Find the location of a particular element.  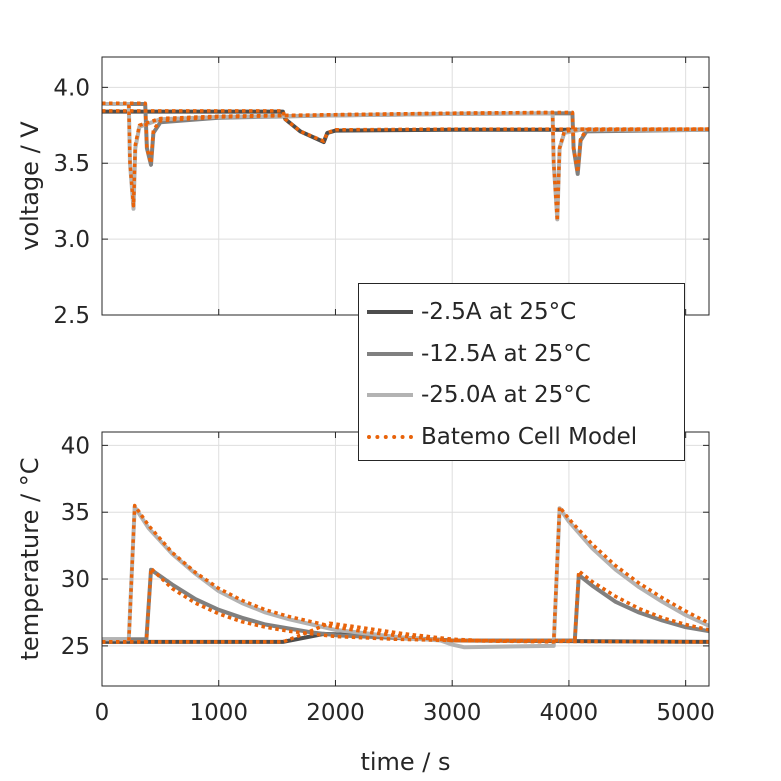

x-tick-label: 5000 is located at coordinates (685, 713).